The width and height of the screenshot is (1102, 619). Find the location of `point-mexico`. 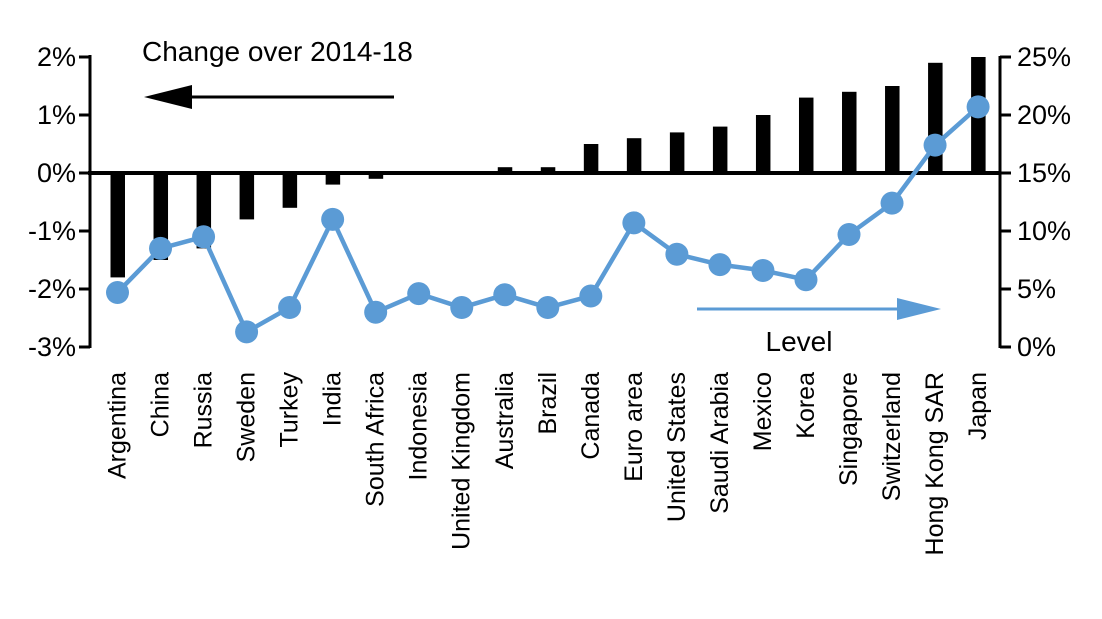

point-mexico is located at coordinates (763, 270).